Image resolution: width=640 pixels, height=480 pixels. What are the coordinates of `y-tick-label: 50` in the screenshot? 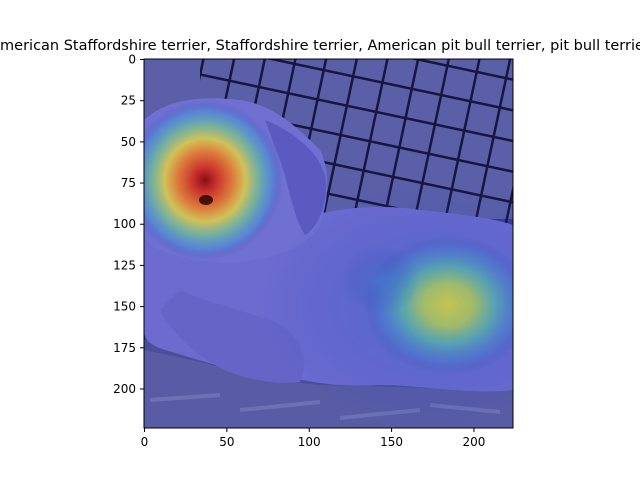 It's located at (128, 142).